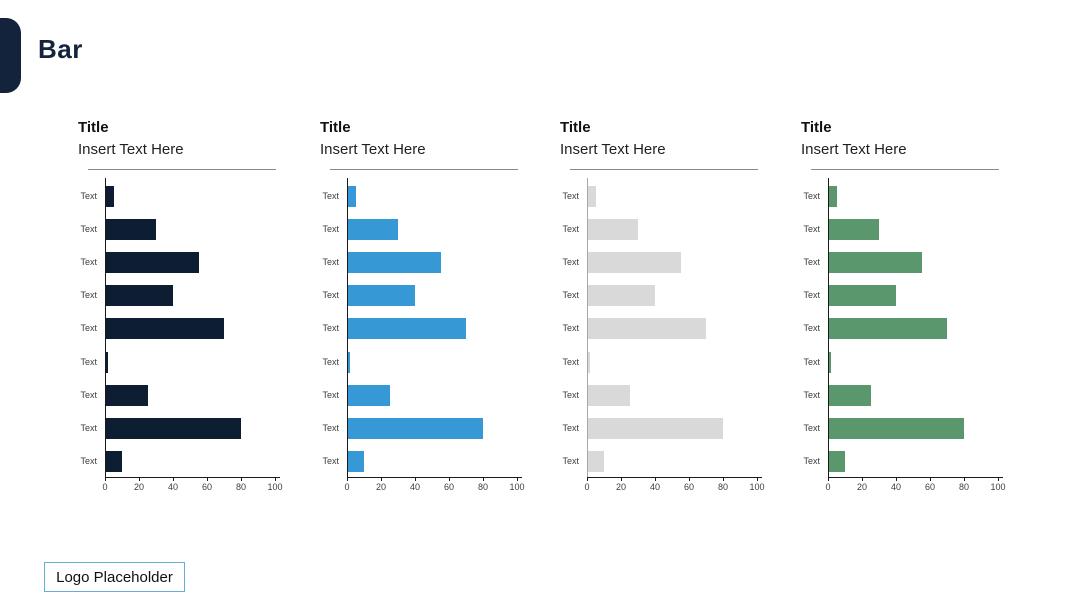 The height and width of the screenshot is (608, 1080). I want to click on logo-placeholder: Logo Placeholder, so click(114, 577).